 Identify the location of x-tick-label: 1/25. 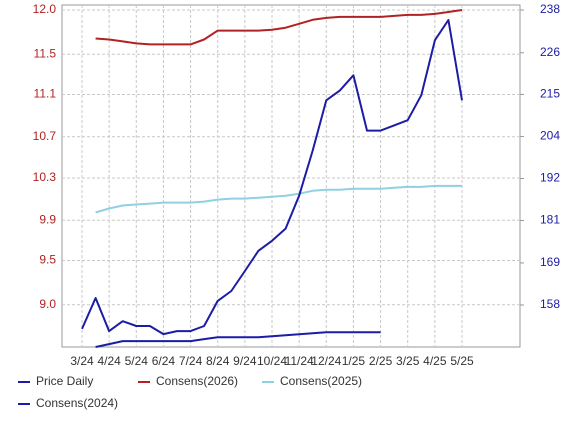
(354, 361).